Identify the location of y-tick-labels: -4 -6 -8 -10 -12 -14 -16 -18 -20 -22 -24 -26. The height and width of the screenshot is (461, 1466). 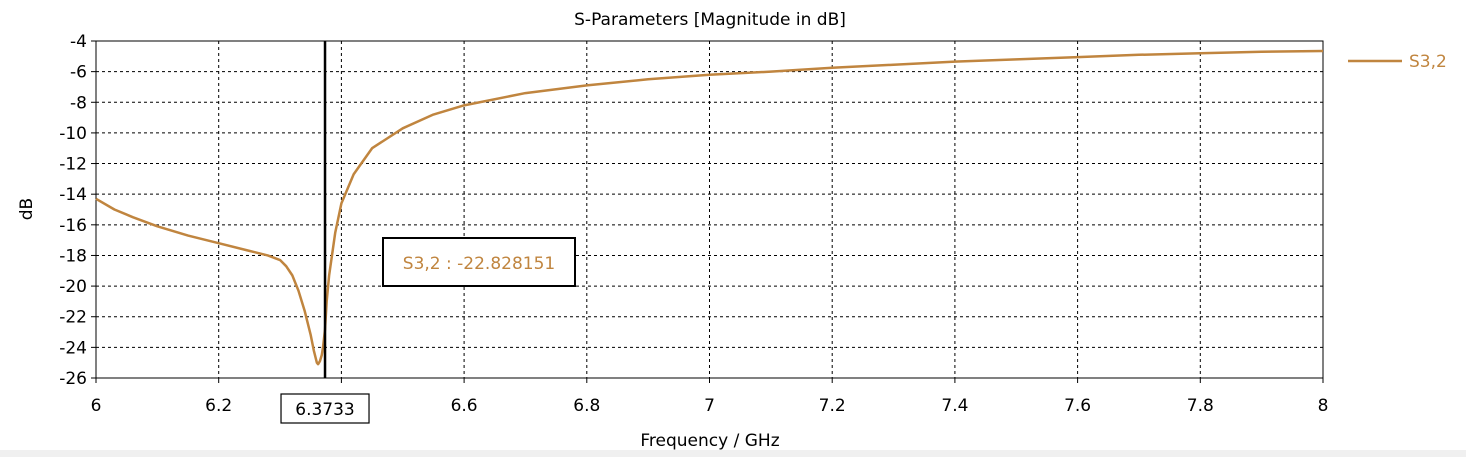
(73, 210).